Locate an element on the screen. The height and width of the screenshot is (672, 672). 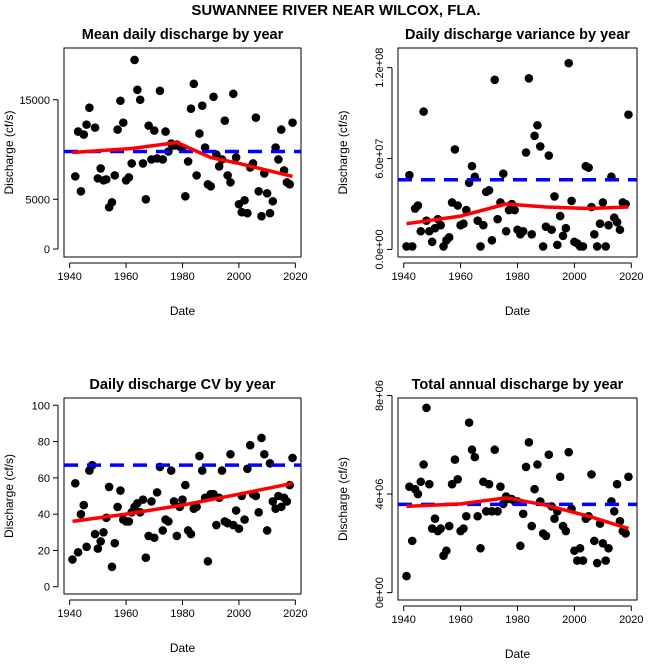
y-tick-label: 8e+06 is located at coordinates (380, 395).